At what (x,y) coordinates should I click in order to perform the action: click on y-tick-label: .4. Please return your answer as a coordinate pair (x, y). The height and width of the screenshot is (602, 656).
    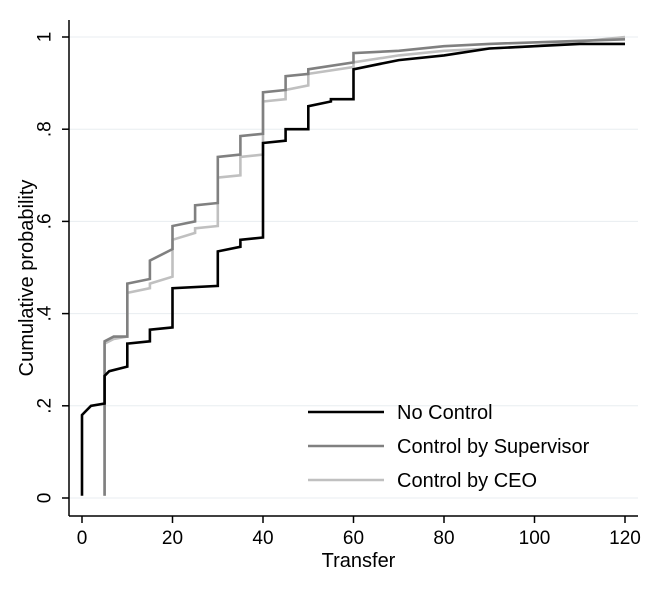
    Looking at the image, I should click on (45, 313).